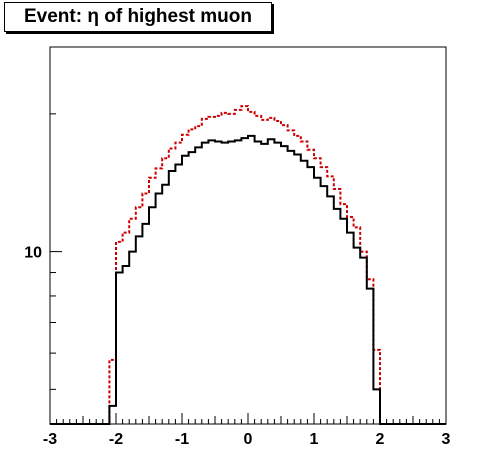 The width and height of the screenshot is (496, 472). Describe the element at coordinates (380, 439) in the screenshot. I see `x-tick-label: 2` at that location.